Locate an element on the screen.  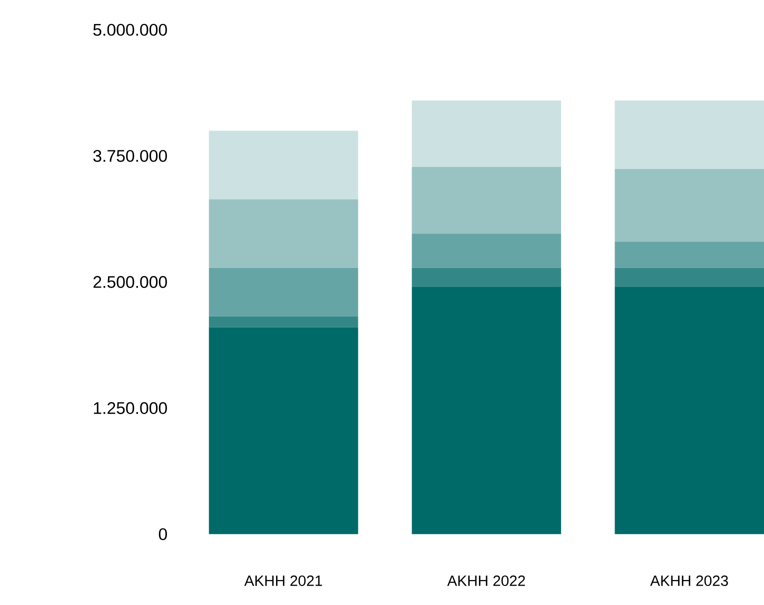
y-tick-label: 2.500.000 is located at coordinates (130, 282).